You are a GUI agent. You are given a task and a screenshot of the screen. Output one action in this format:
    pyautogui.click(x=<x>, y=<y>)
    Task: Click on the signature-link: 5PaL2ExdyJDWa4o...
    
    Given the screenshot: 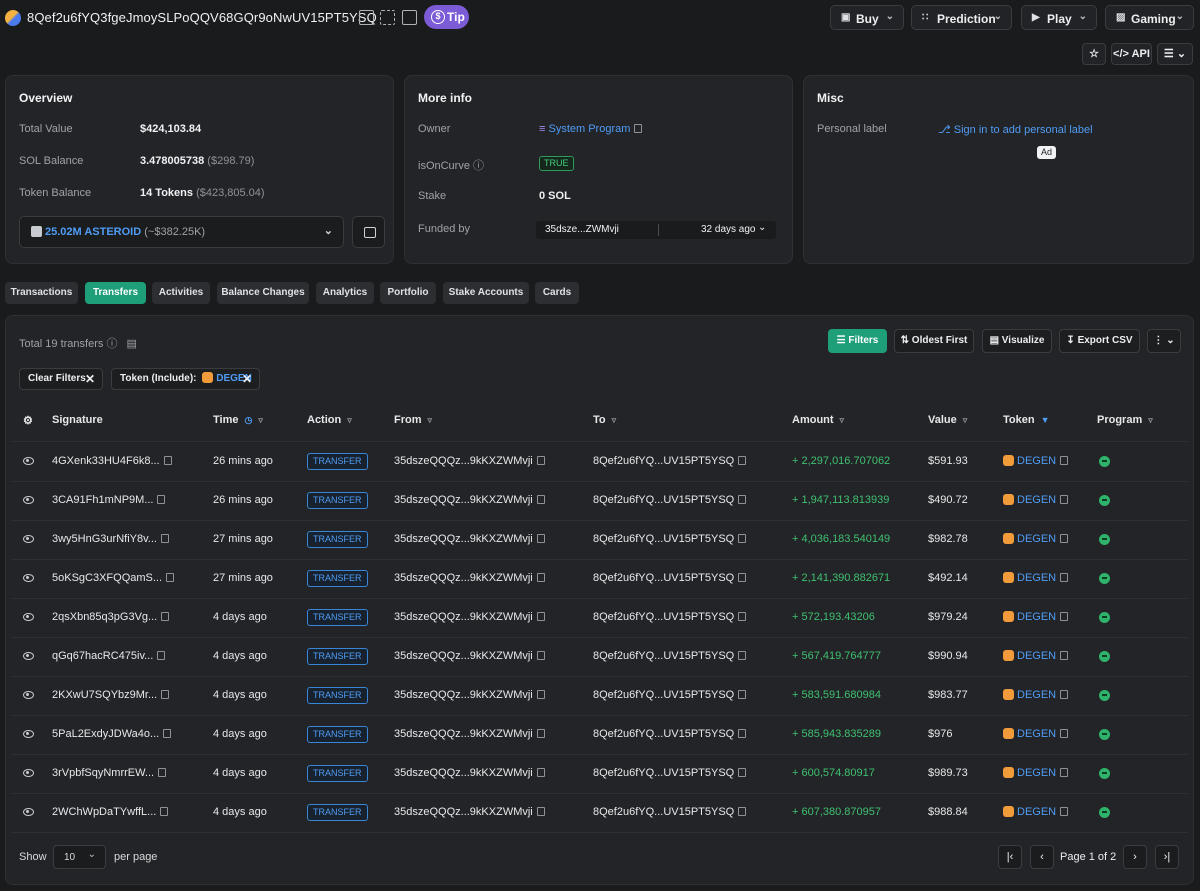 What is the action you would take?
    pyautogui.click(x=106, y=734)
    